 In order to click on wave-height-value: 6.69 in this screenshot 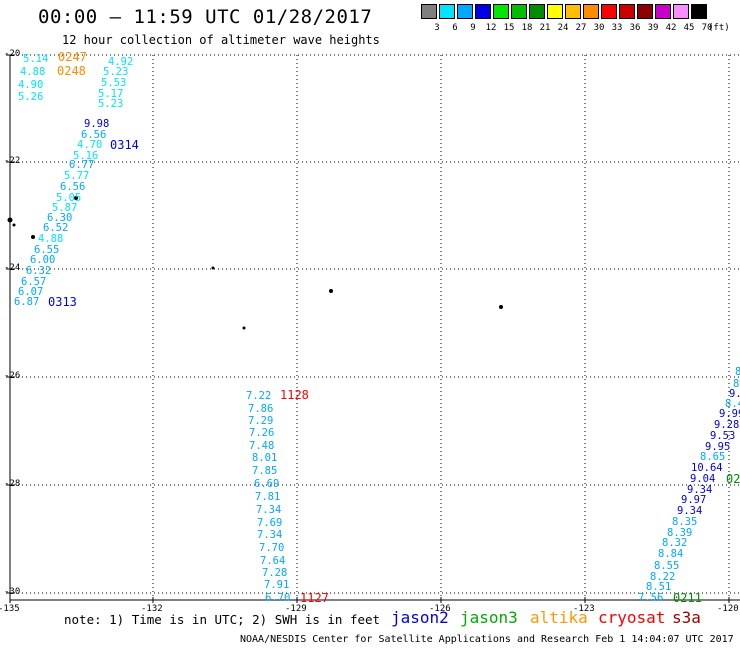, I will do `click(267, 484)`.